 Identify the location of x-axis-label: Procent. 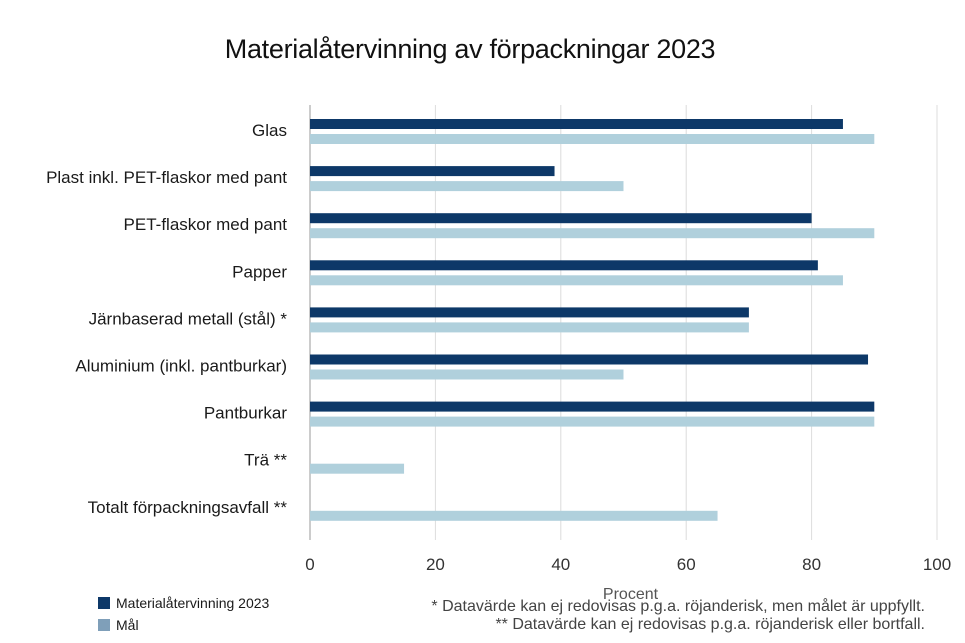
(631, 594).